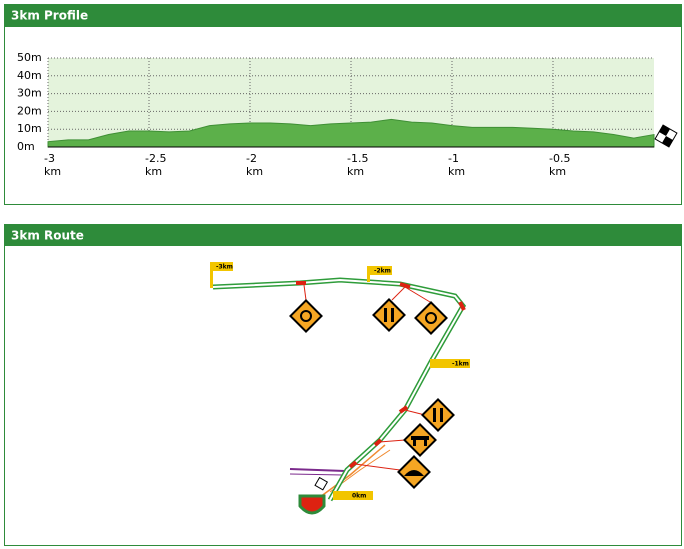 The width and height of the screenshot is (684, 549). Describe the element at coordinates (224, 267) in the screenshot. I see `km-marker: -3km` at that location.